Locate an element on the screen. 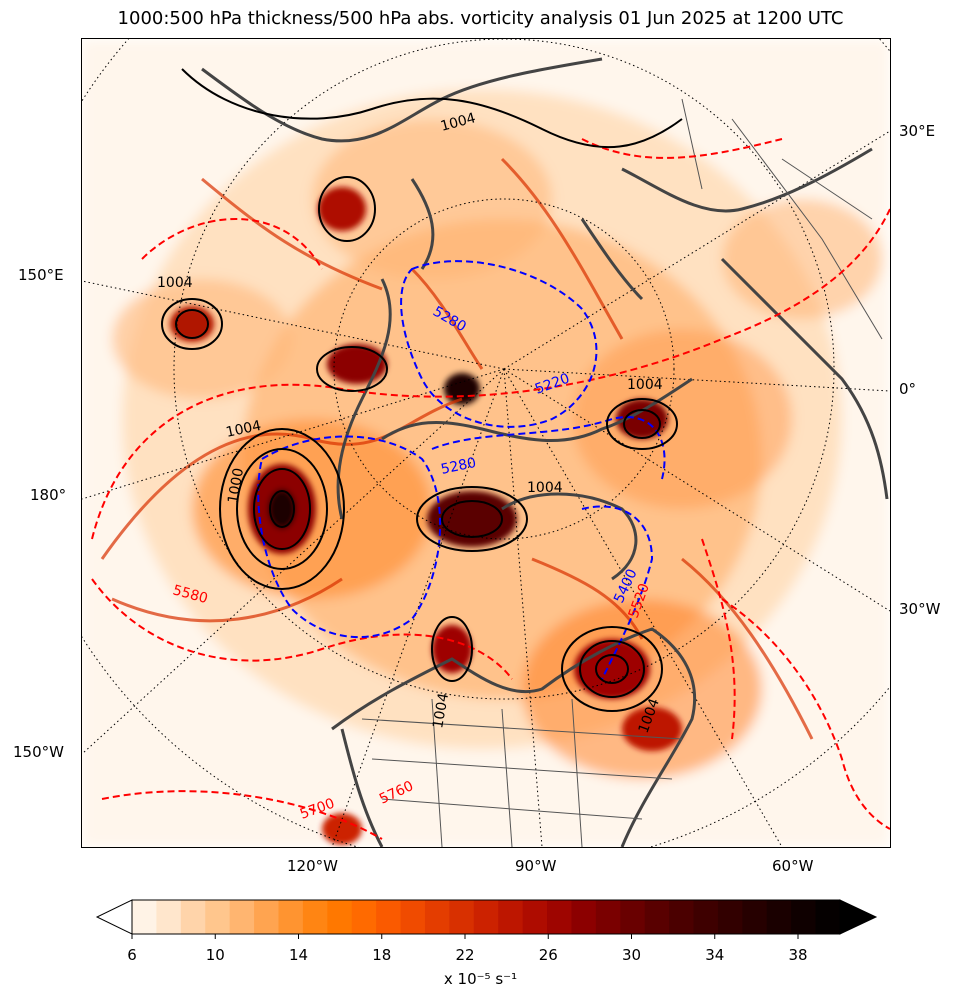  lon-label-right: 0° is located at coordinates (908, 389).